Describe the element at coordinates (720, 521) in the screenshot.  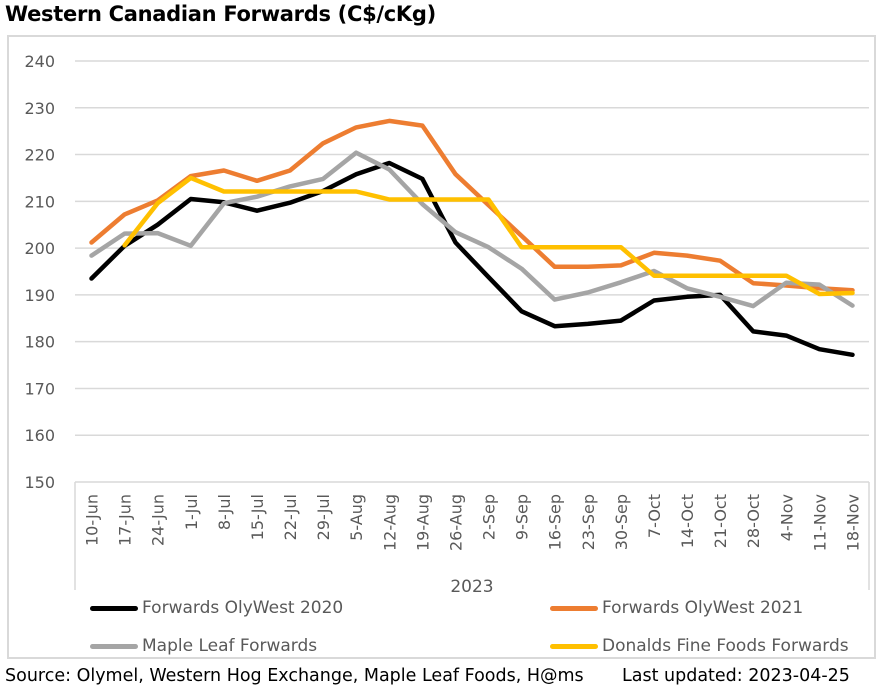
I see `x-tick-label: 21-Oct` at that location.